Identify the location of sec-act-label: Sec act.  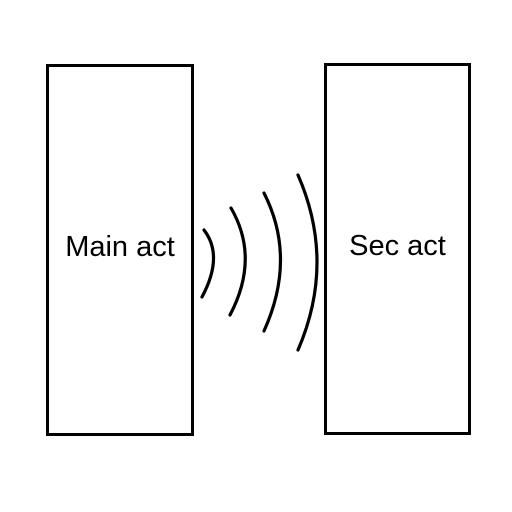
(397, 245).